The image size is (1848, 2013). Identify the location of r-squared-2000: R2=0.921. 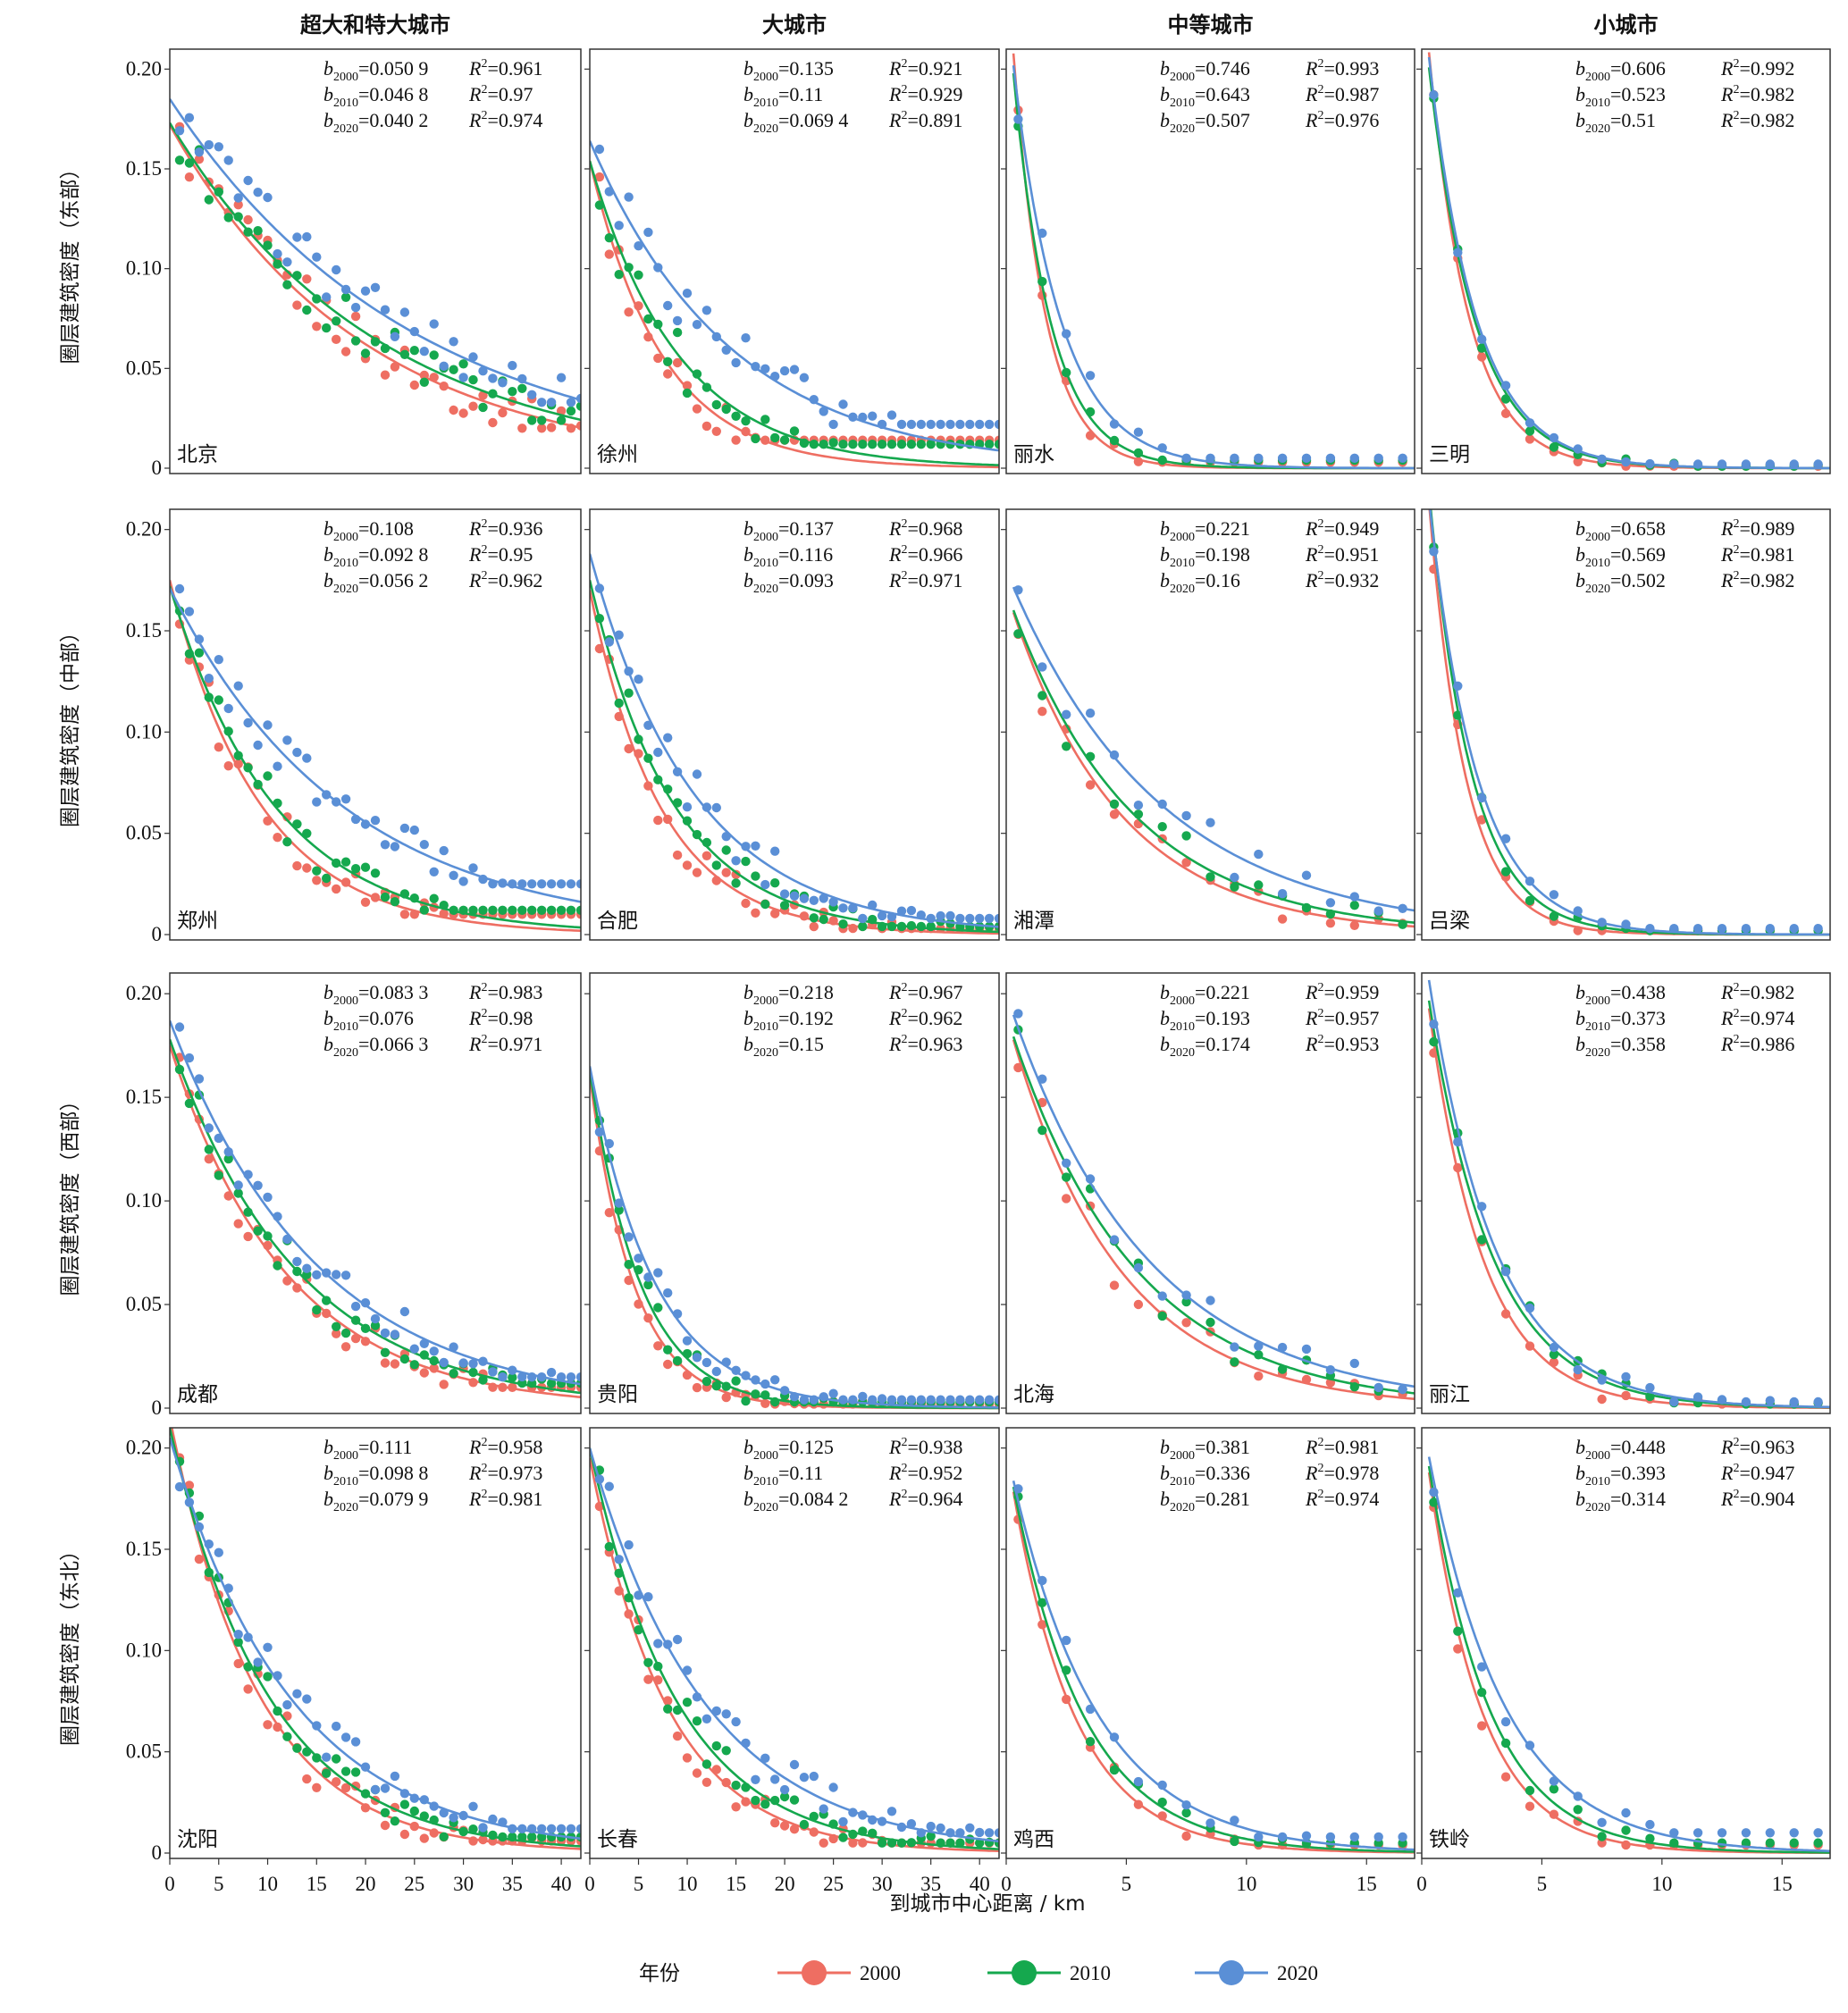
(925, 68).